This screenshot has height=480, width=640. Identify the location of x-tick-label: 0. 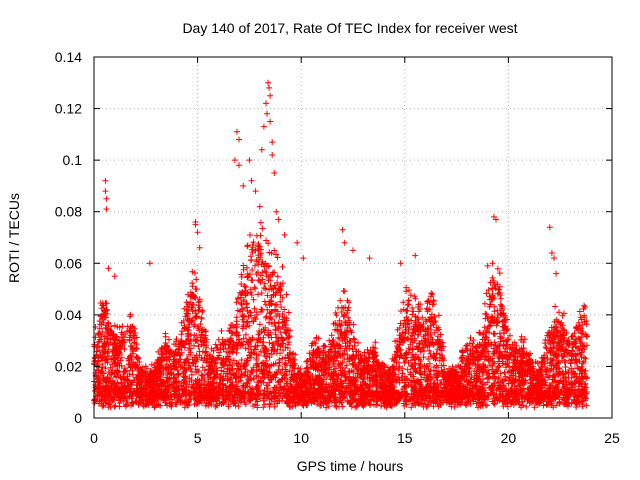
(94, 438).